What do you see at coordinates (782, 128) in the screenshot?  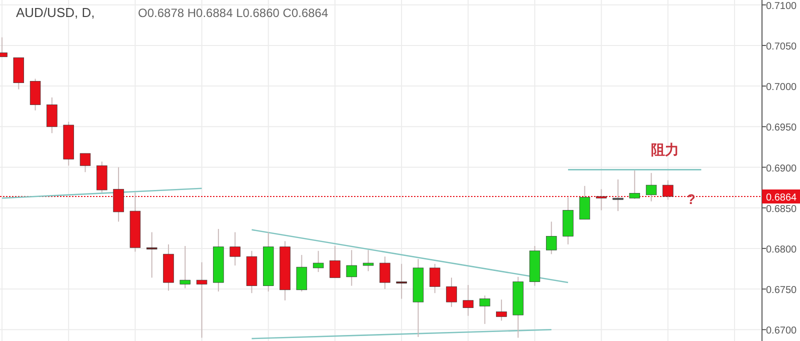 I see `y-tick-label: 0.6950` at bounding box center [782, 128].